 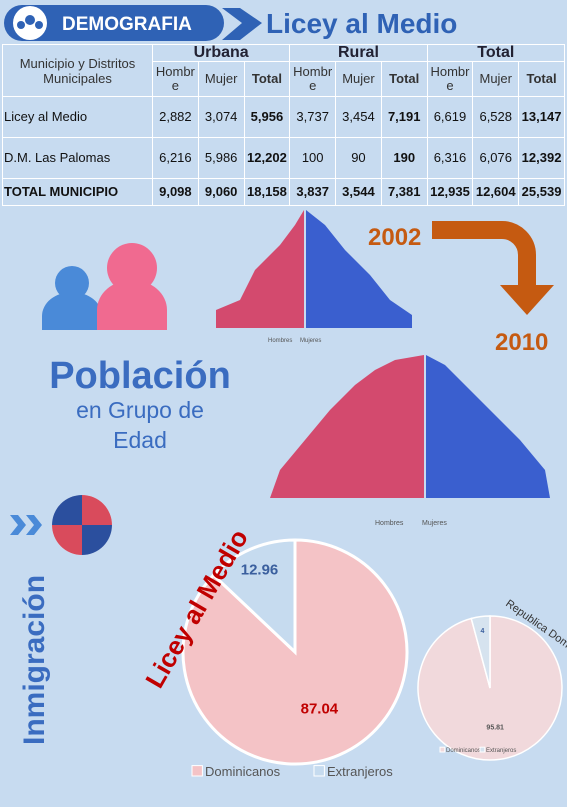 I want to click on woman-icon, so click(x=132, y=268).